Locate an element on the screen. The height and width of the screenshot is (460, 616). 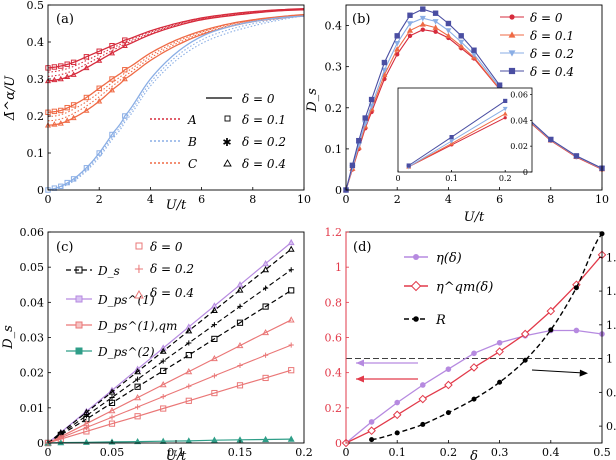
b-x-label-4: 8 is located at coordinates (550, 199).